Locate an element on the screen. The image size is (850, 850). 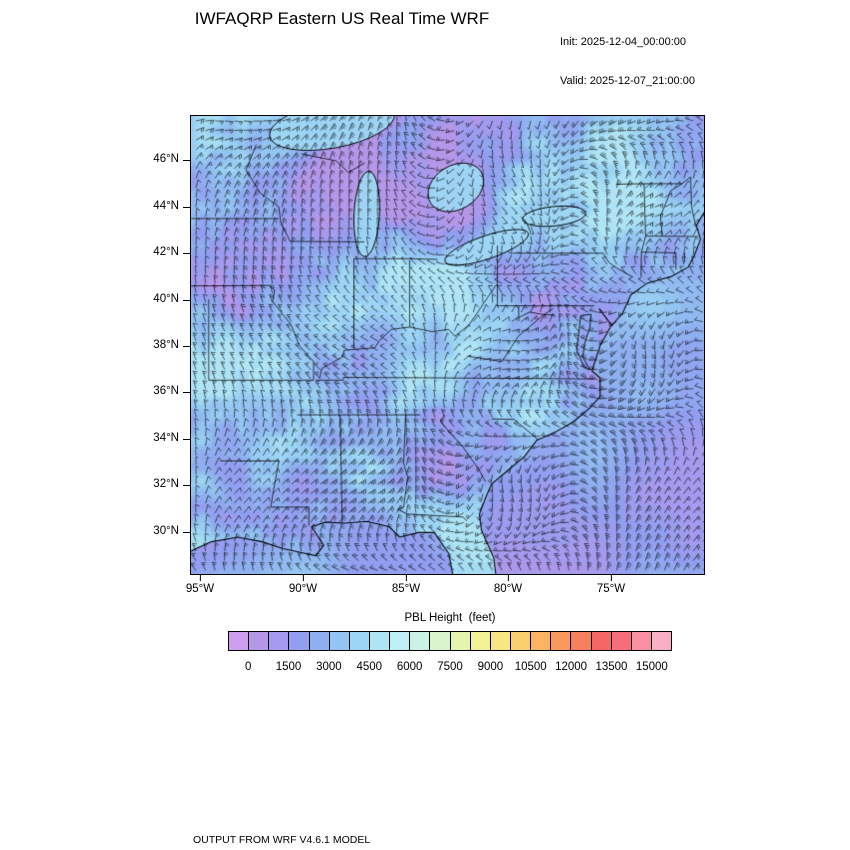
page-title: IWFAQRP Eastern US Real Time WRF is located at coordinates (342, 18).